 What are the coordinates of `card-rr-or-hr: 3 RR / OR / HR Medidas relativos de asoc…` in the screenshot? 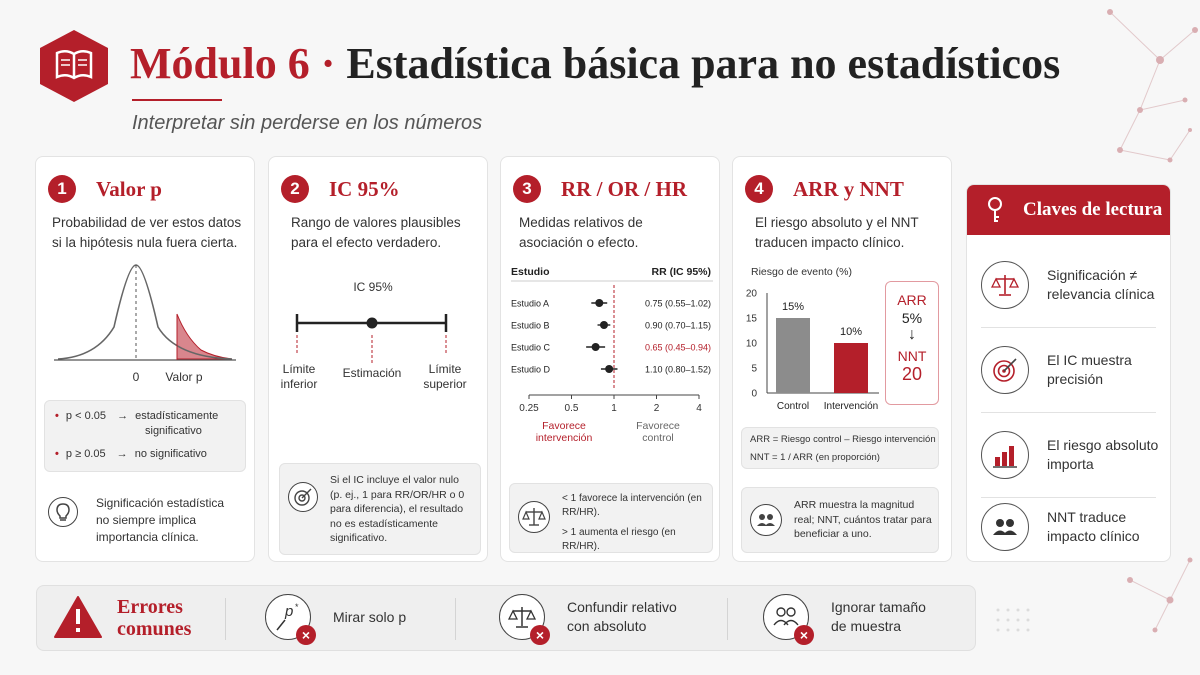 It's located at (610, 359).